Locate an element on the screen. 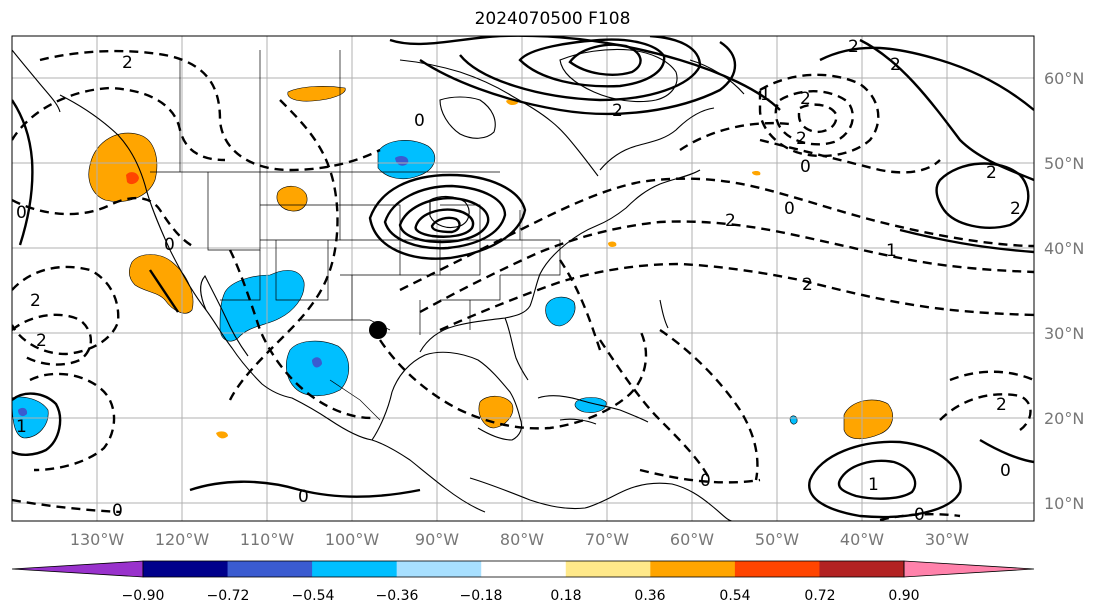  lon-label: 100°W is located at coordinates (352, 539).